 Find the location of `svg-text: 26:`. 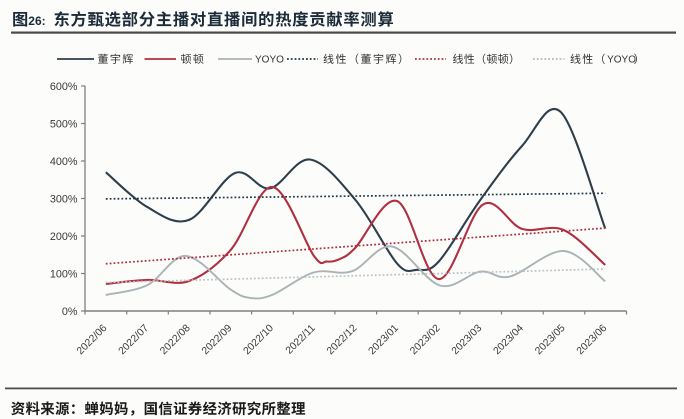

svg-text: 26: is located at coordinates (36, 21).